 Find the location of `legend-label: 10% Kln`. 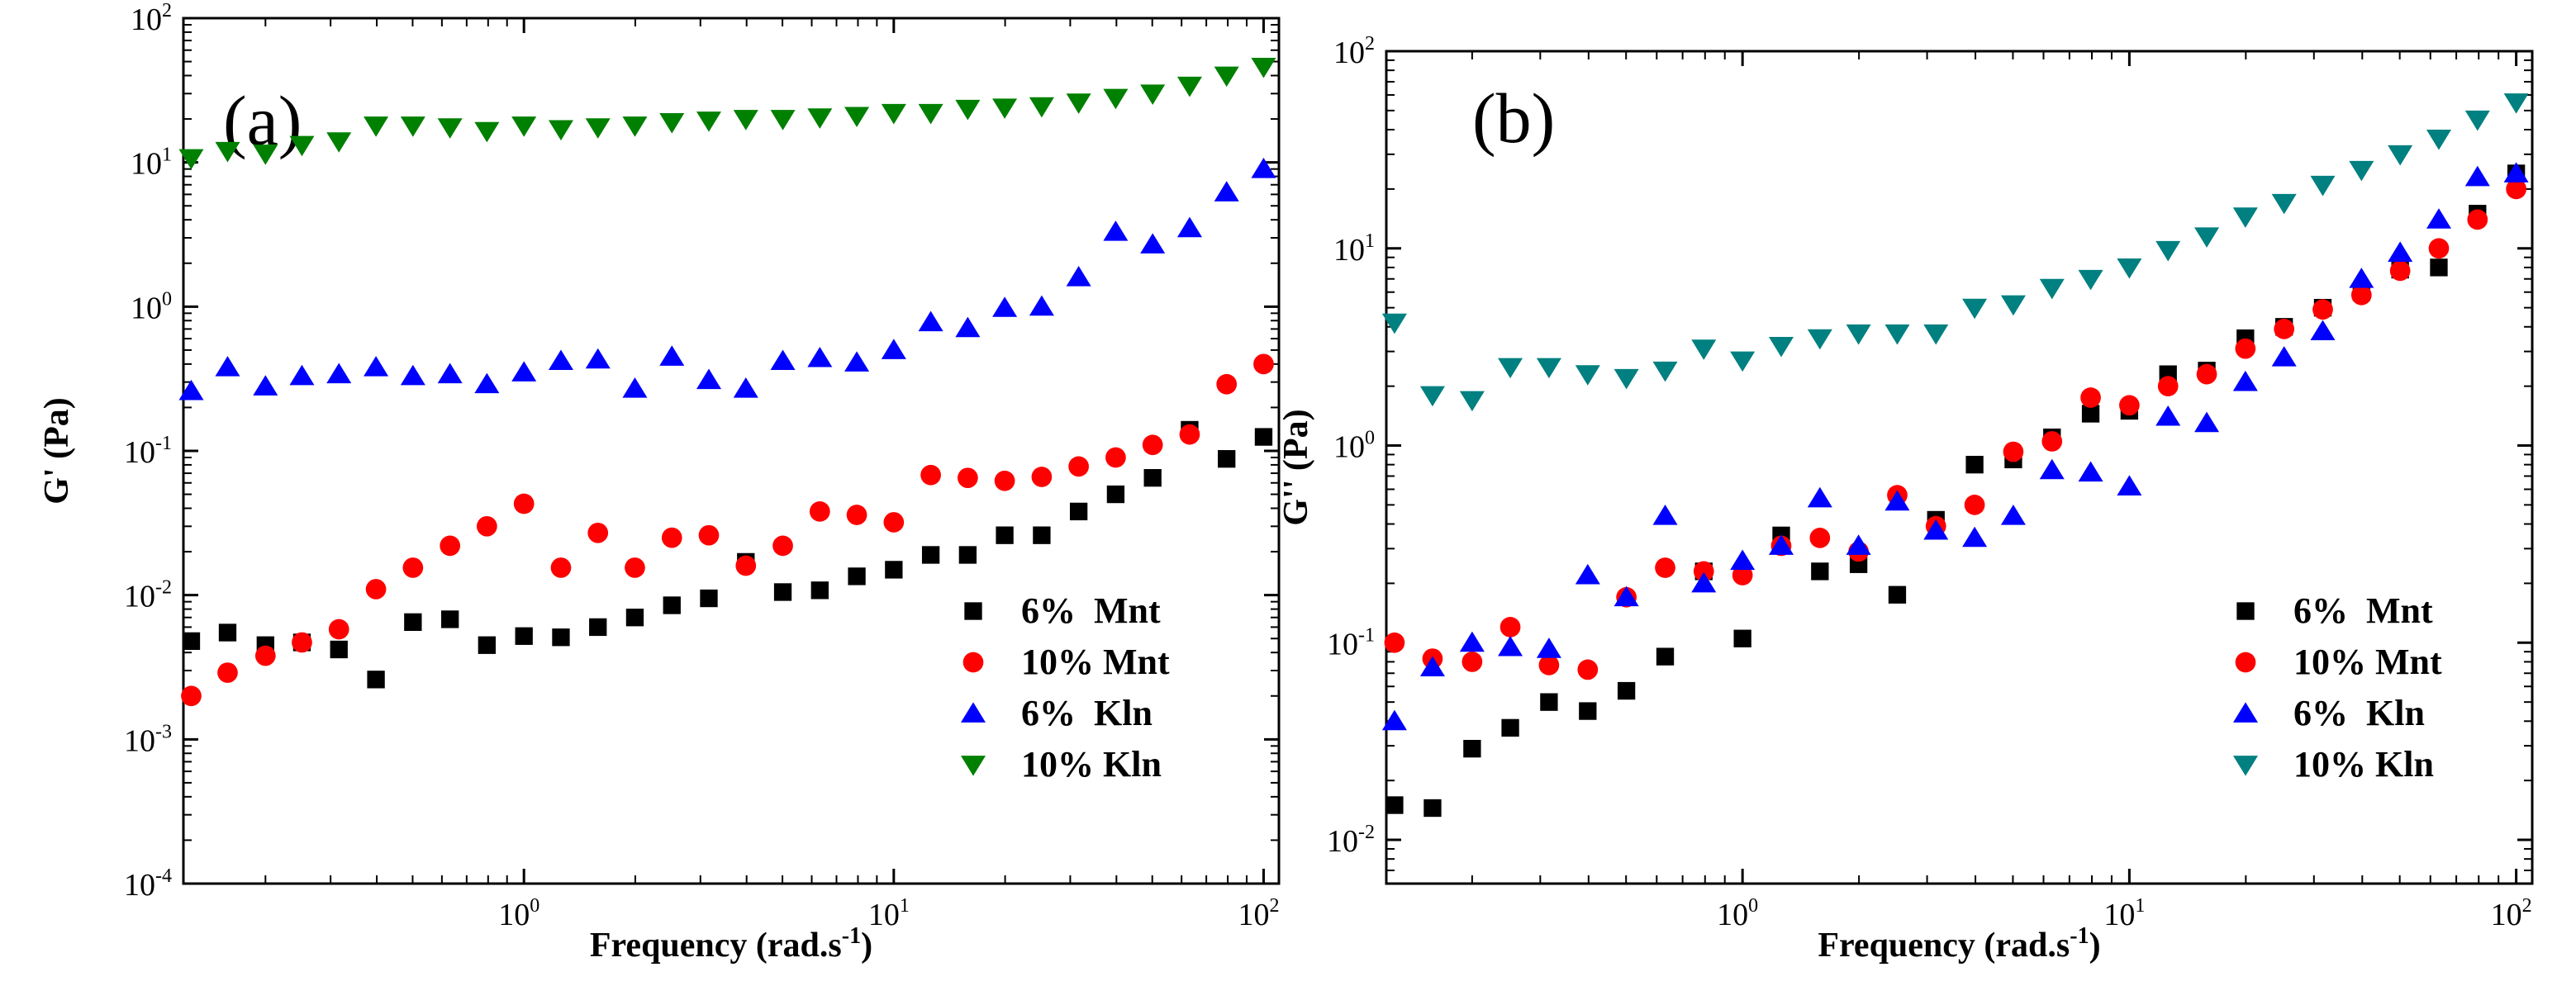

legend-label: 10% Kln is located at coordinates (2363, 764).